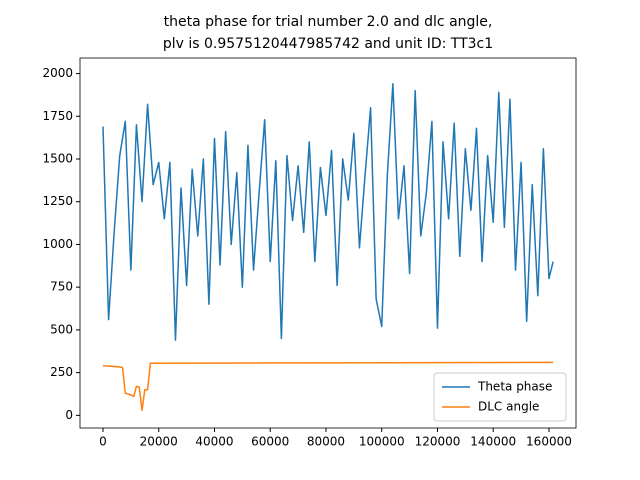  What do you see at coordinates (103, 442) in the screenshot?
I see `x-tick-label: 0` at bounding box center [103, 442].